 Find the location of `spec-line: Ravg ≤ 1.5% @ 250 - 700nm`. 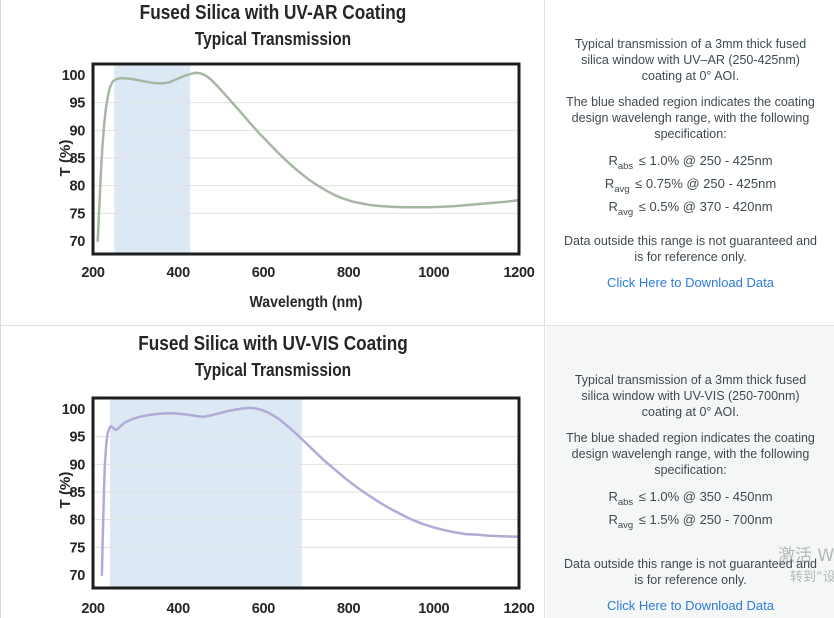

spec-line: Ravg ≤ 1.5% @ 250 - 700nm is located at coordinates (690, 521).